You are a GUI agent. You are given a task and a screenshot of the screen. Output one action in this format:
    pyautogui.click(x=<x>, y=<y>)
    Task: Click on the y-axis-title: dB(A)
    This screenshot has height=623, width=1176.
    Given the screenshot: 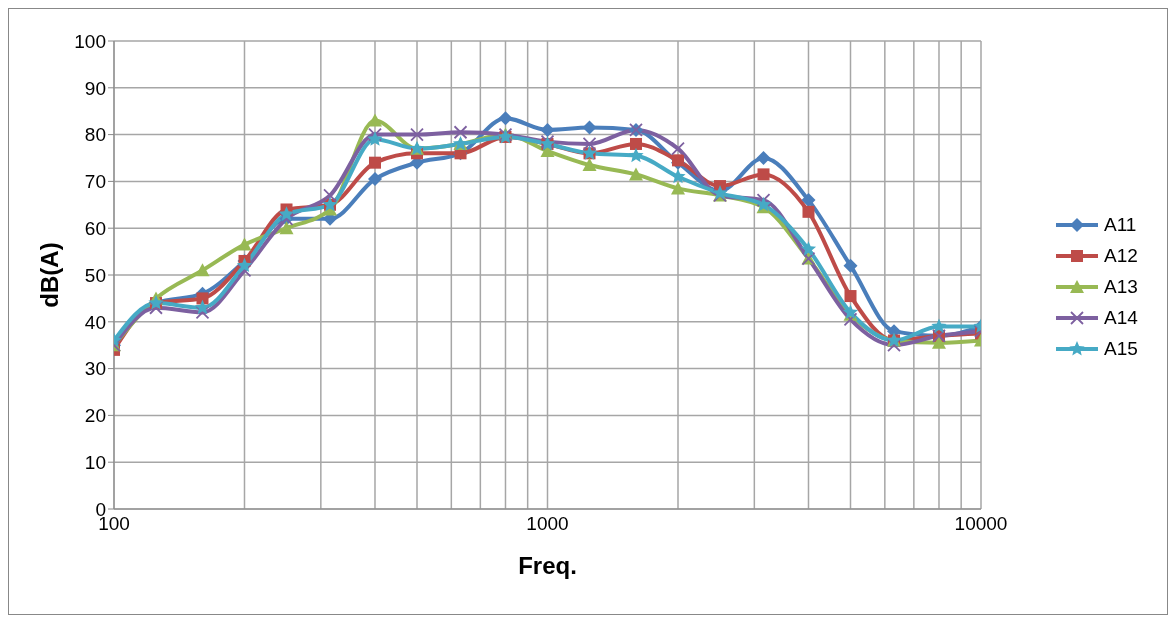 What is the action you would take?
    pyautogui.click(x=49, y=275)
    